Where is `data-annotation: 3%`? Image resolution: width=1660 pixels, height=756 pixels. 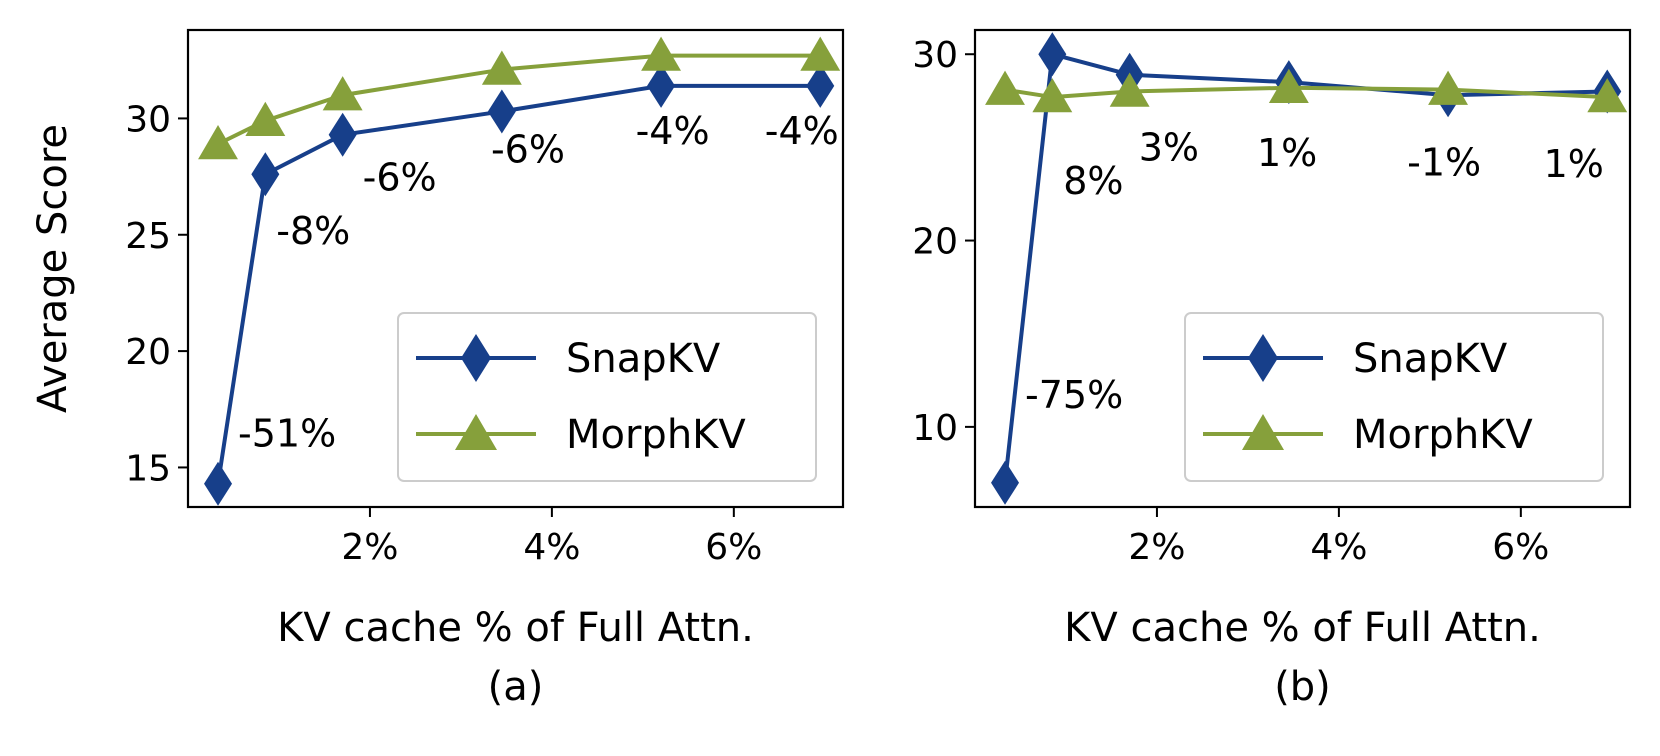 data-annotation: 3% is located at coordinates (1169, 147).